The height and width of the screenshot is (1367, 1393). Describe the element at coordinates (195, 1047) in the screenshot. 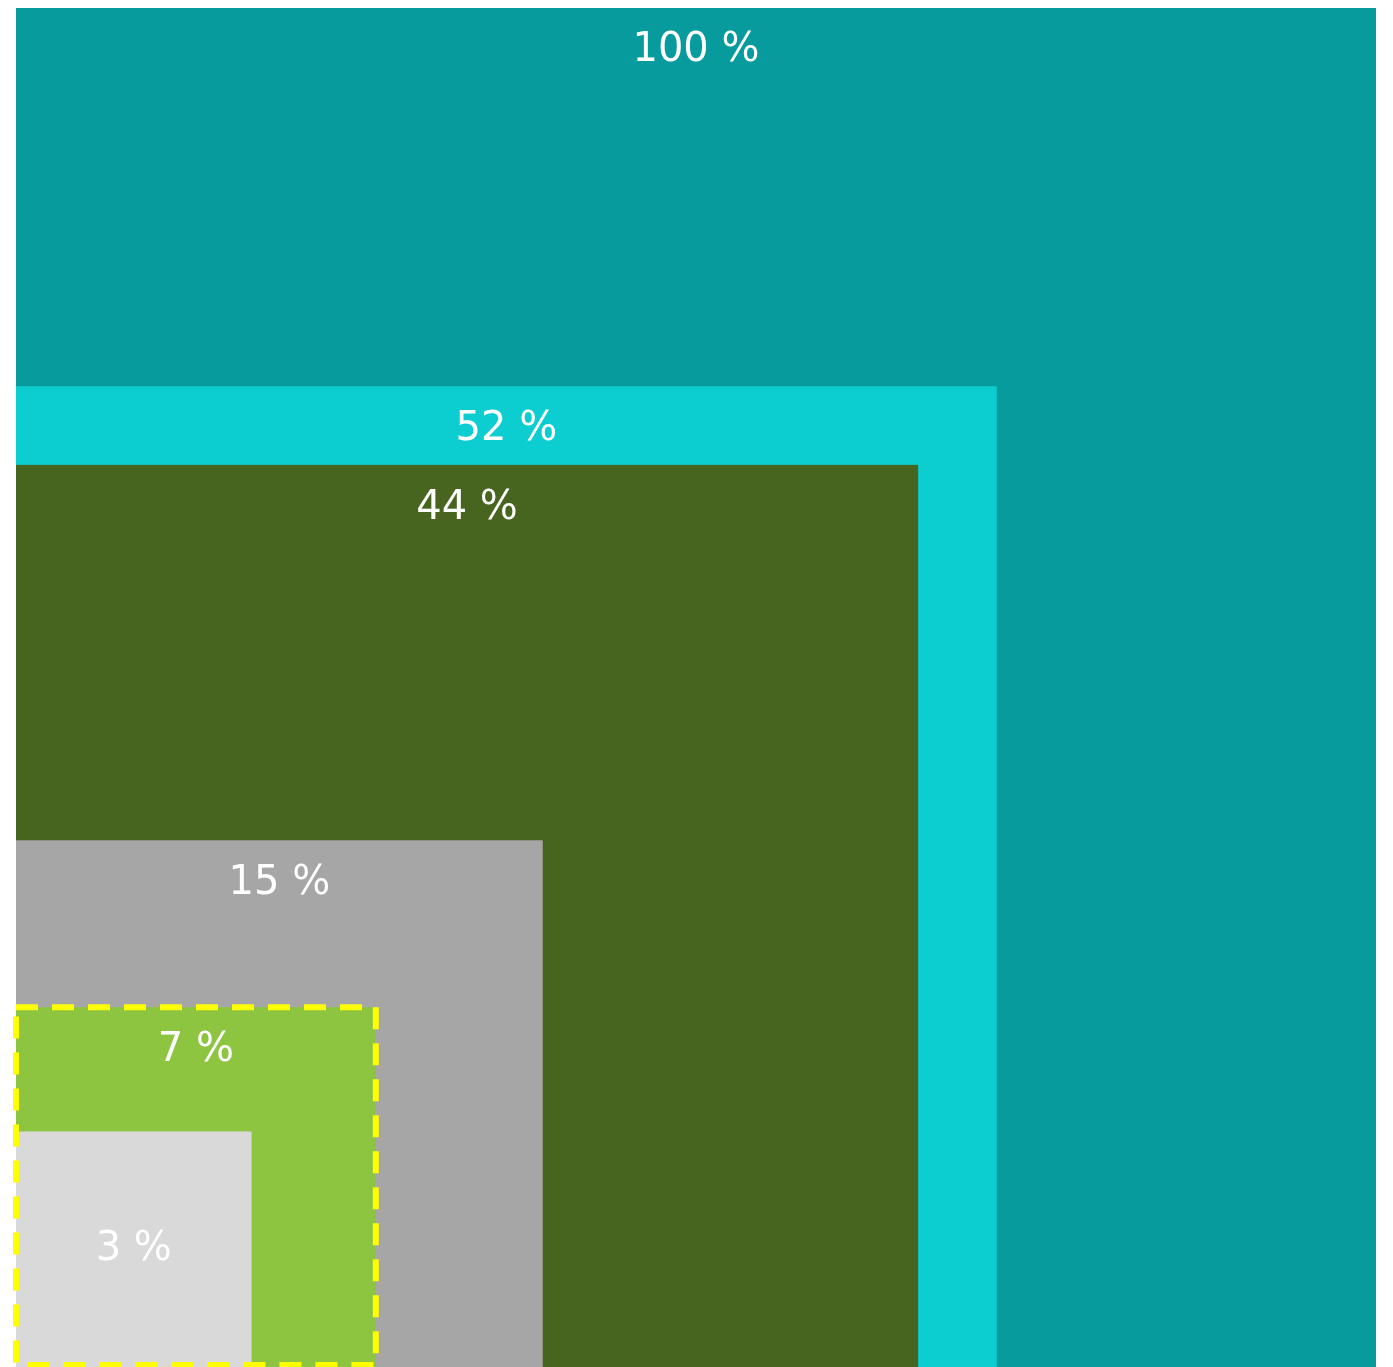

I see `data-label: 7 %` at that location.